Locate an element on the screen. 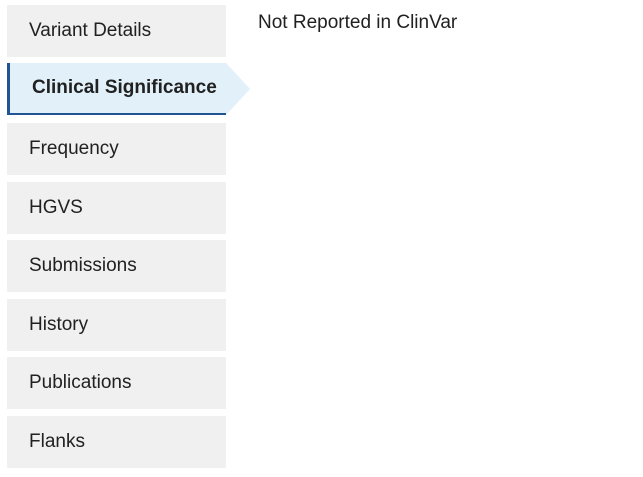  tab-label: Submissions is located at coordinates (83, 265).